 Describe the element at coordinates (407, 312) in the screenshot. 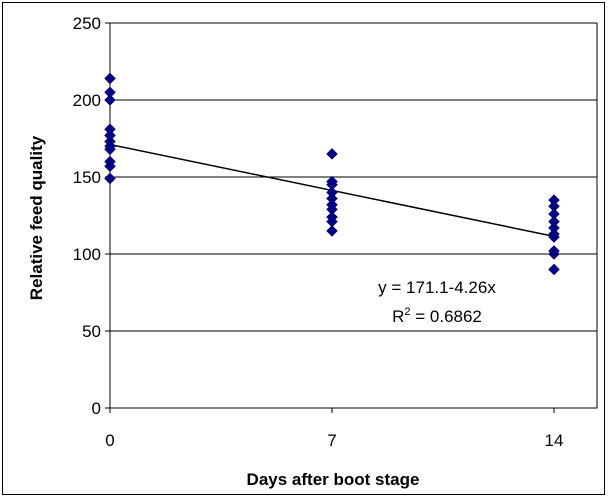

I see `r-squared-superscript: 2` at that location.